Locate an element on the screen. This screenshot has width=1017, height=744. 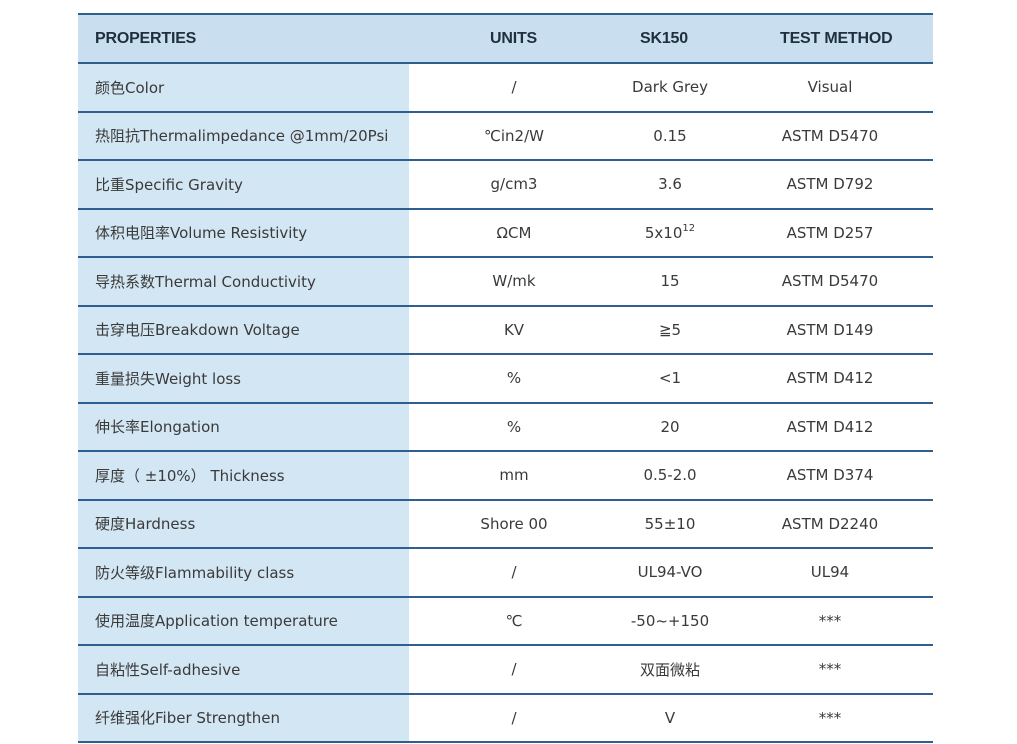
test-method-cell: ASTM D2240 is located at coordinates (830, 523).